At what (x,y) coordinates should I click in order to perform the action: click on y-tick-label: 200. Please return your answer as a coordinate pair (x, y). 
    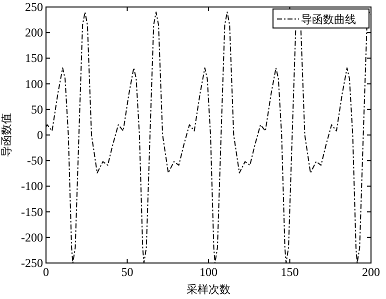
    Looking at the image, I should click on (34, 33).